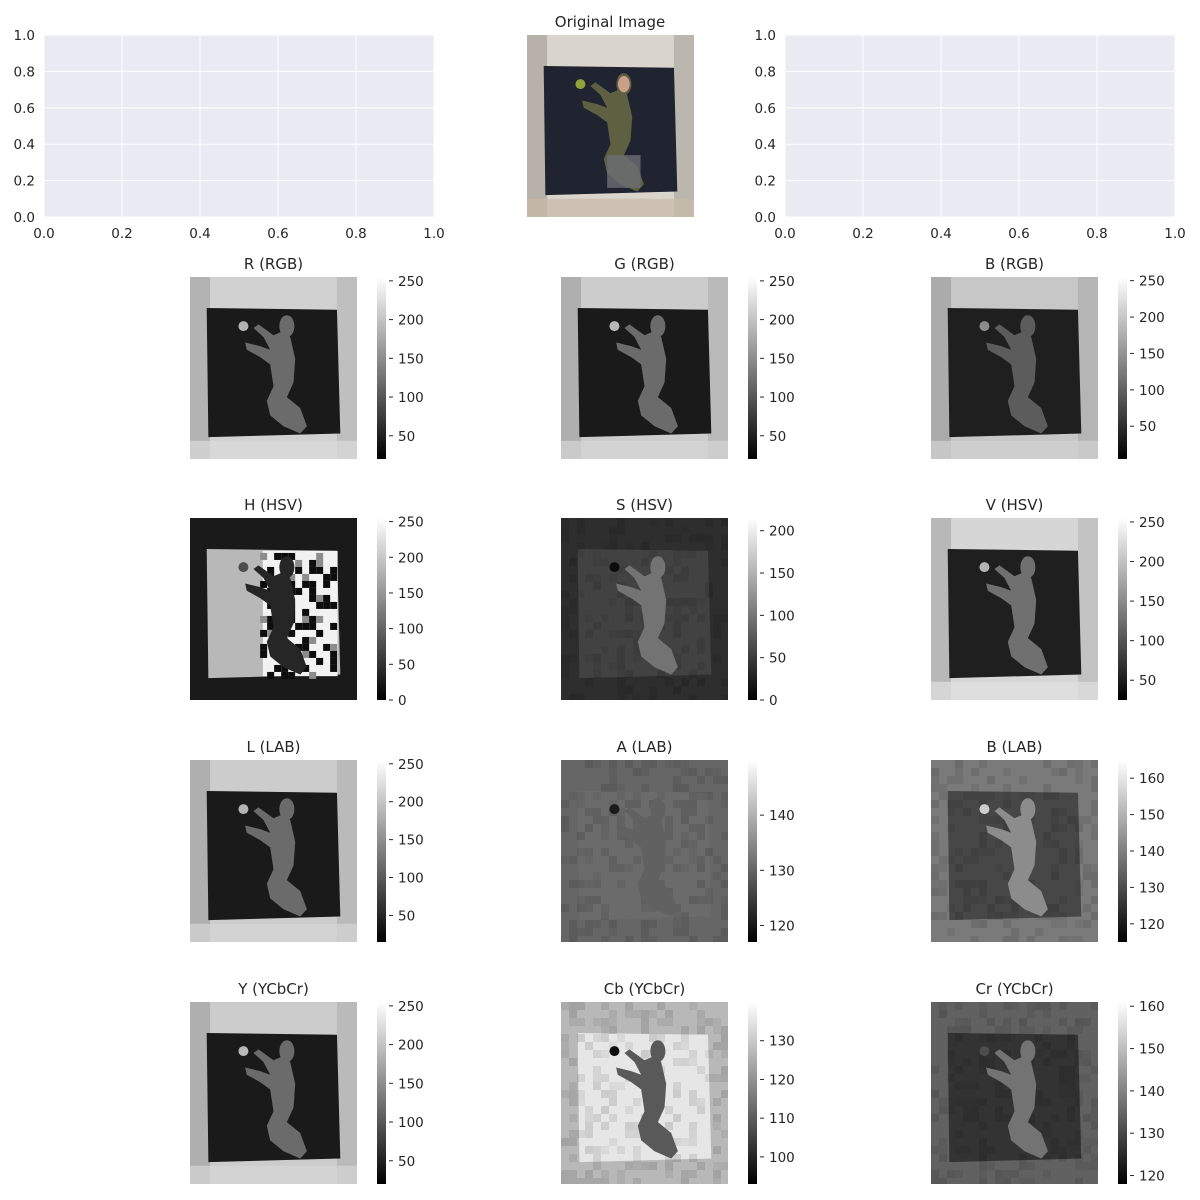 The width and height of the screenshot is (1200, 1200). Describe the element at coordinates (287, 326) in the screenshot. I see `scene-head` at that location.